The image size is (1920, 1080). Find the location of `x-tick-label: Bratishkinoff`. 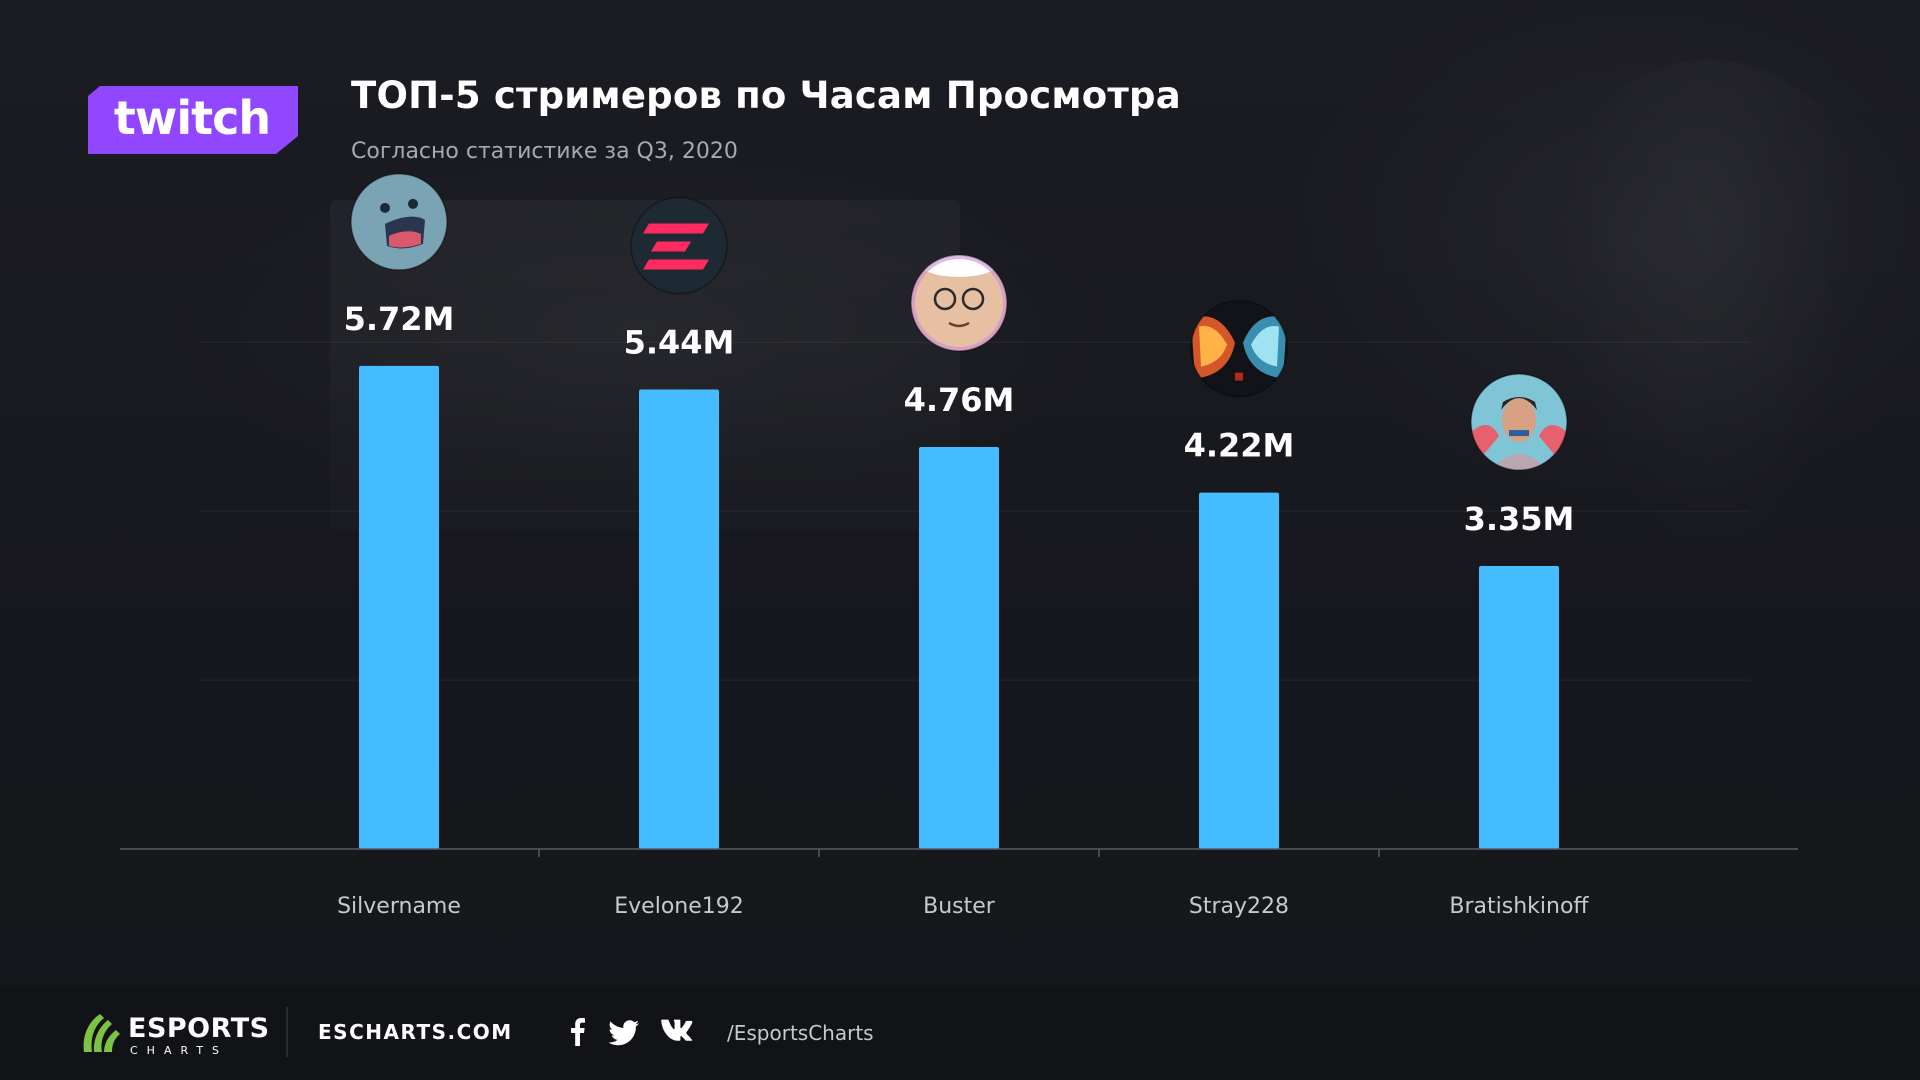

x-tick-label: Bratishkinoff is located at coordinates (1519, 906).